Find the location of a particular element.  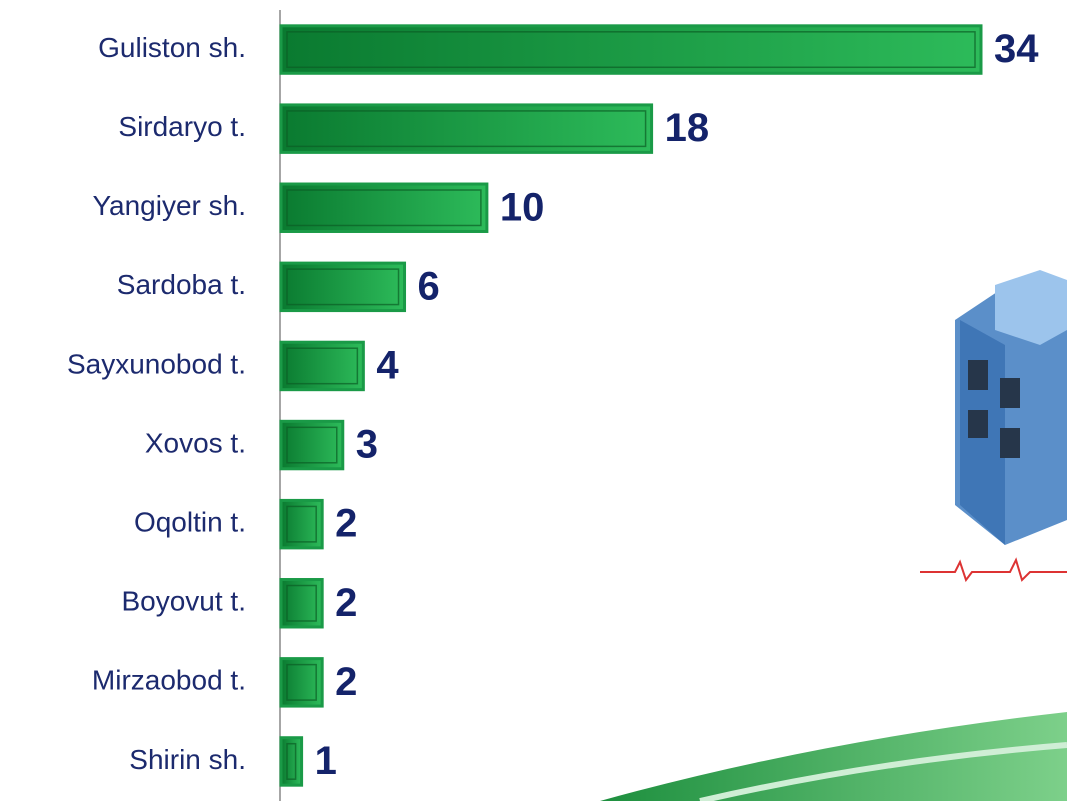

y-tick-label: Sayxunobod t. is located at coordinates (156, 363).